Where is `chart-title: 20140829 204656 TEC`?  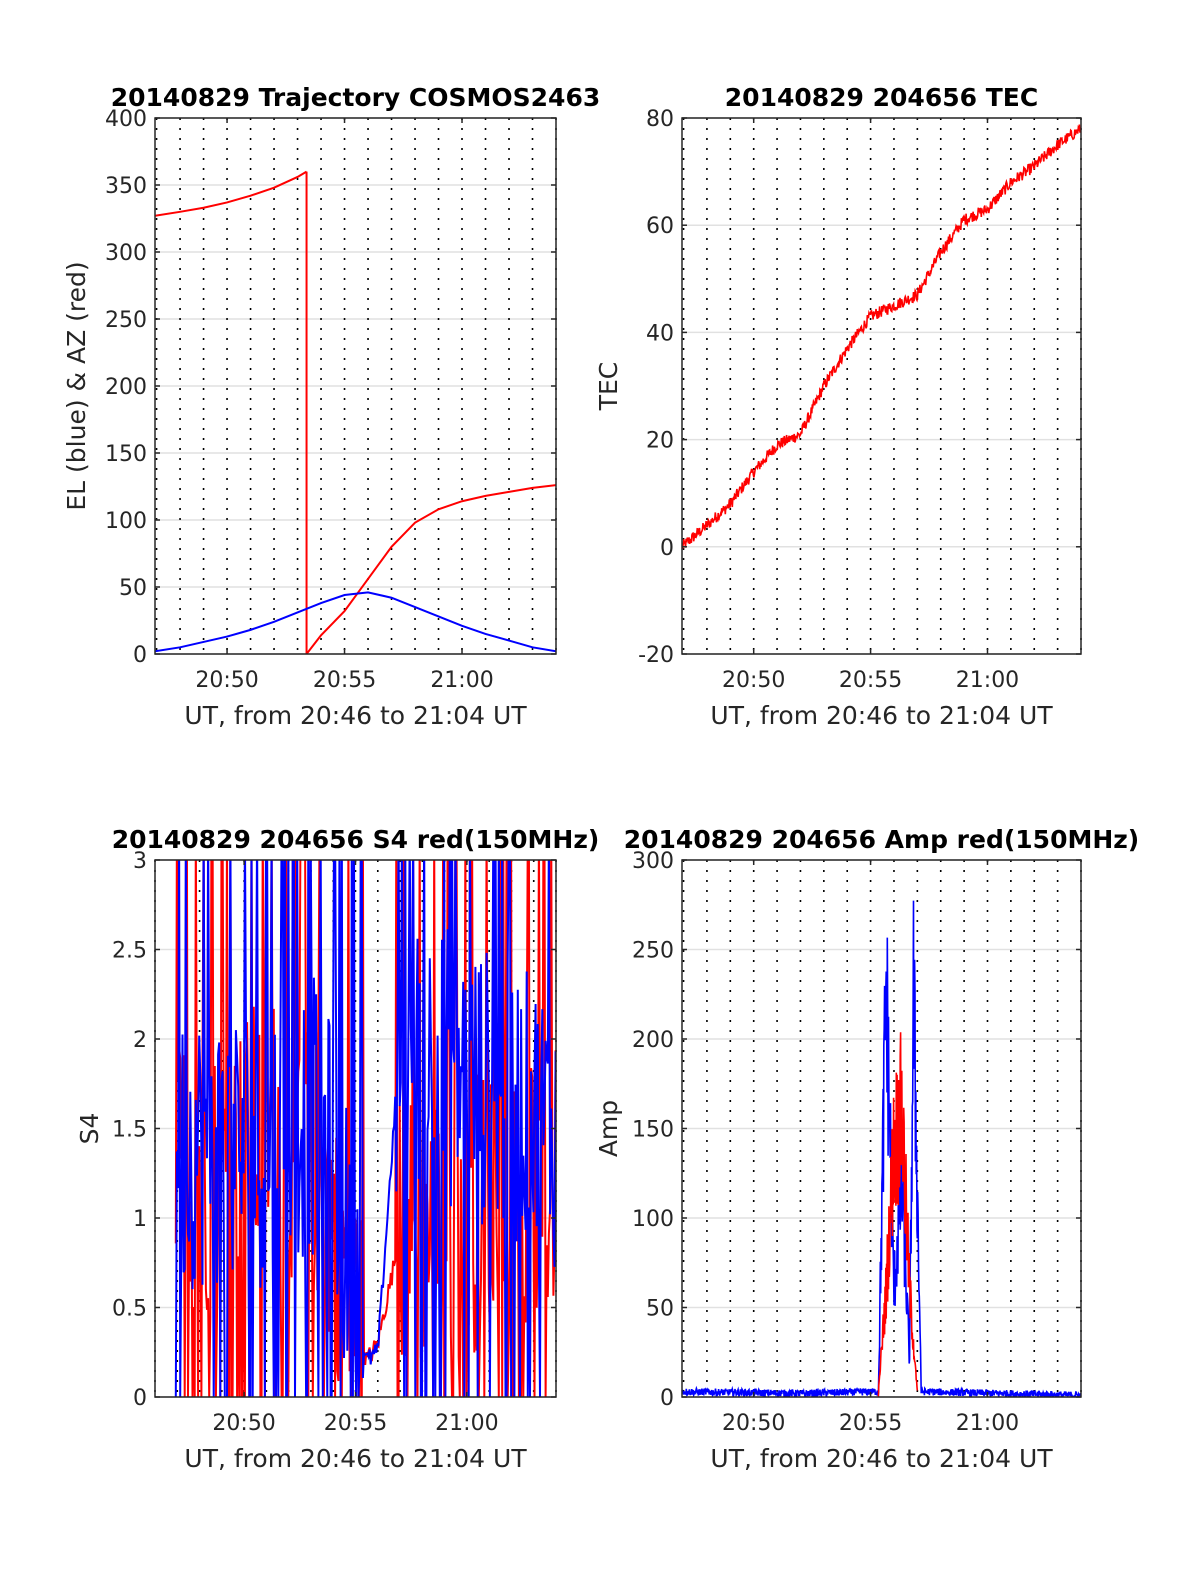 chart-title: 20140829 204656 TEC is located at coordinates (881, 97).